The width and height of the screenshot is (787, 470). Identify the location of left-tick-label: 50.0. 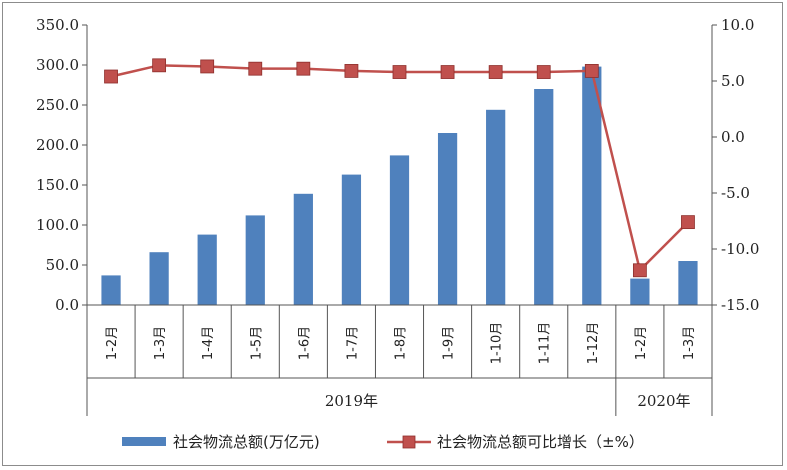
(62, 265).